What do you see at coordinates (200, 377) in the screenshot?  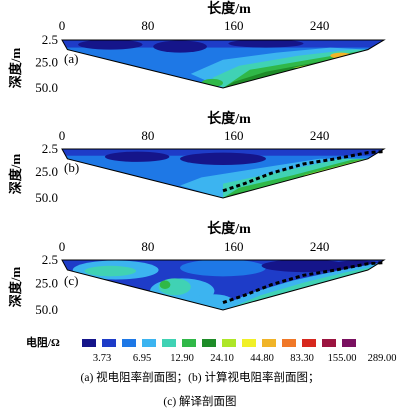 I see `caption-line-1: (a) 视电阻率剖面图；(b) 计算视电阻率剖面图；` at bounding box center [200, 377].